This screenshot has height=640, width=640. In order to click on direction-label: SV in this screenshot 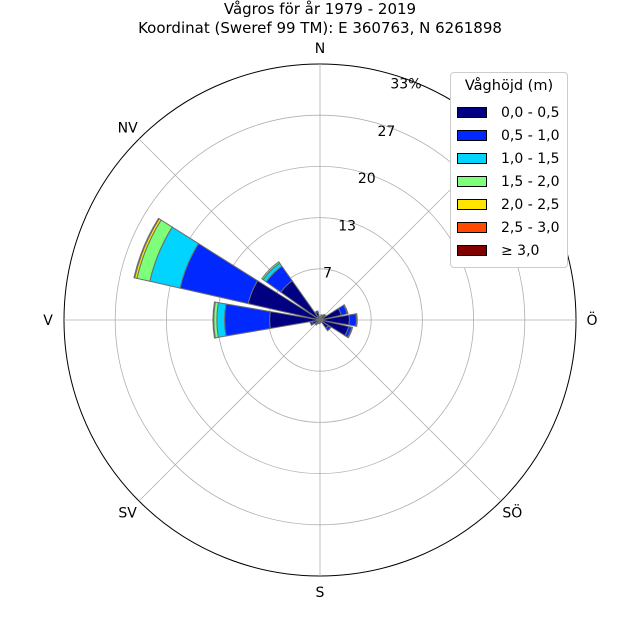, I will do `click(127, 513)`.